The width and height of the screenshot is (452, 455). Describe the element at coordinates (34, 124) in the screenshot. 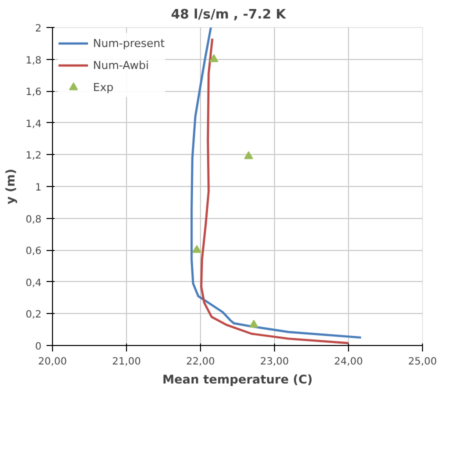

I see `y-tick-label: 1,4` at that location.